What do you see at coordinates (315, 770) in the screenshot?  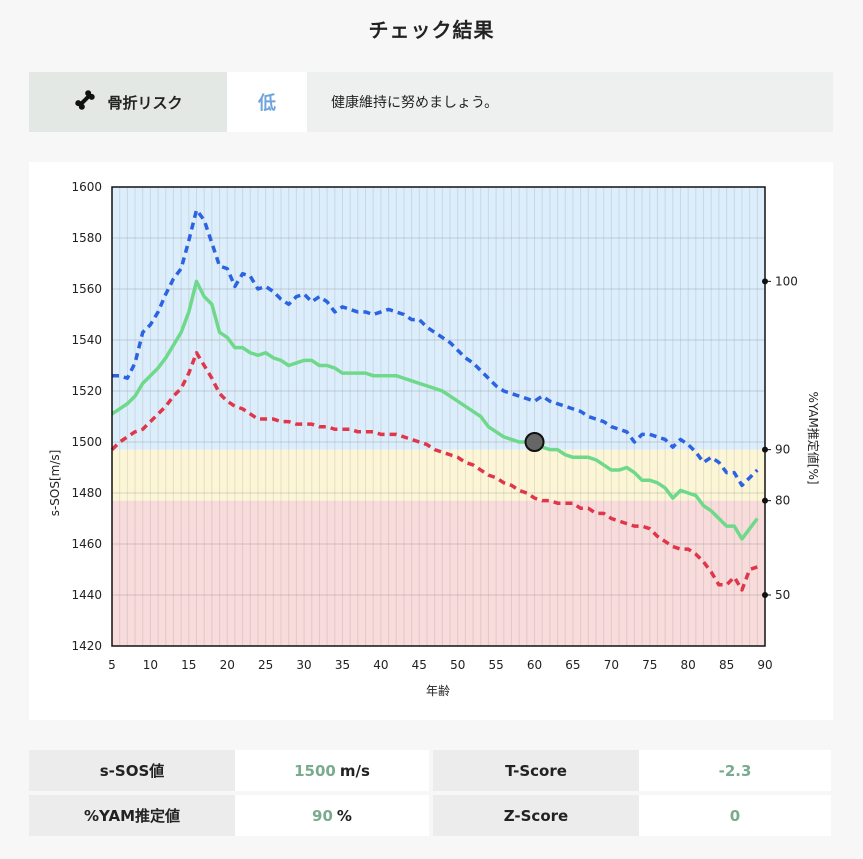 I see `sos-value: 1500` at bounding box center [315, 770].